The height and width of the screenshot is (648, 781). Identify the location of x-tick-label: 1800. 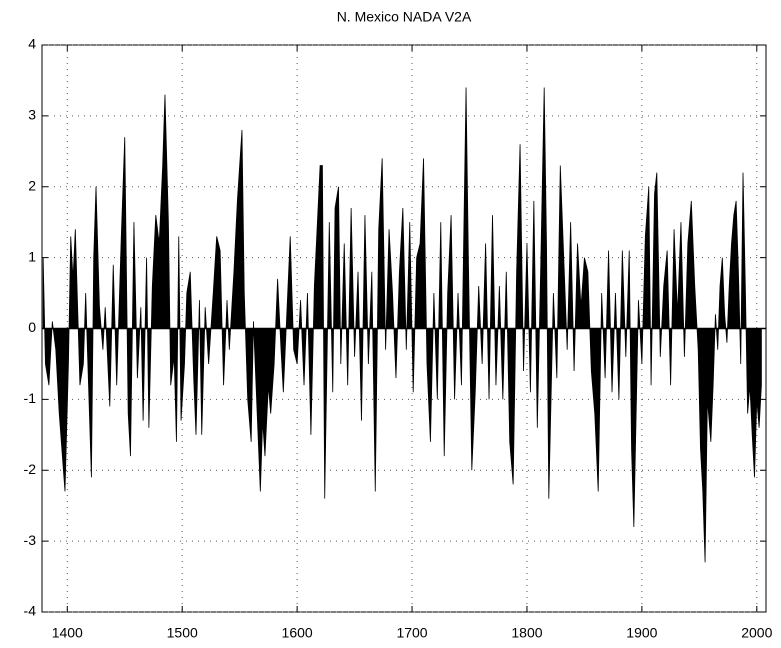
(526, 633).